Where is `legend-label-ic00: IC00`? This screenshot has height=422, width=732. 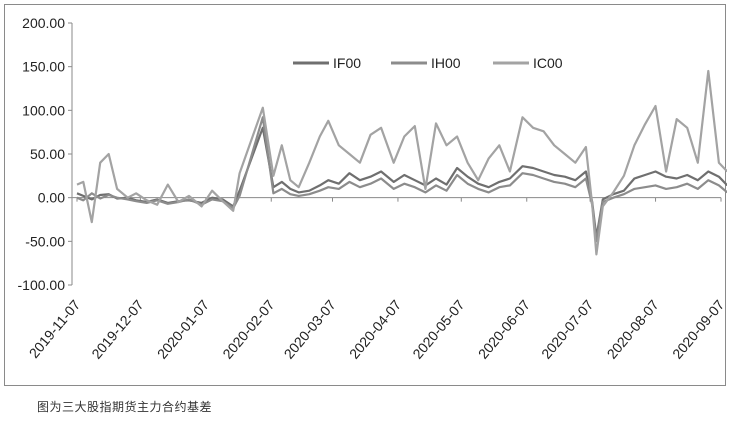 legend-label-ic00: IC00 is located at coordinates (548, 63).